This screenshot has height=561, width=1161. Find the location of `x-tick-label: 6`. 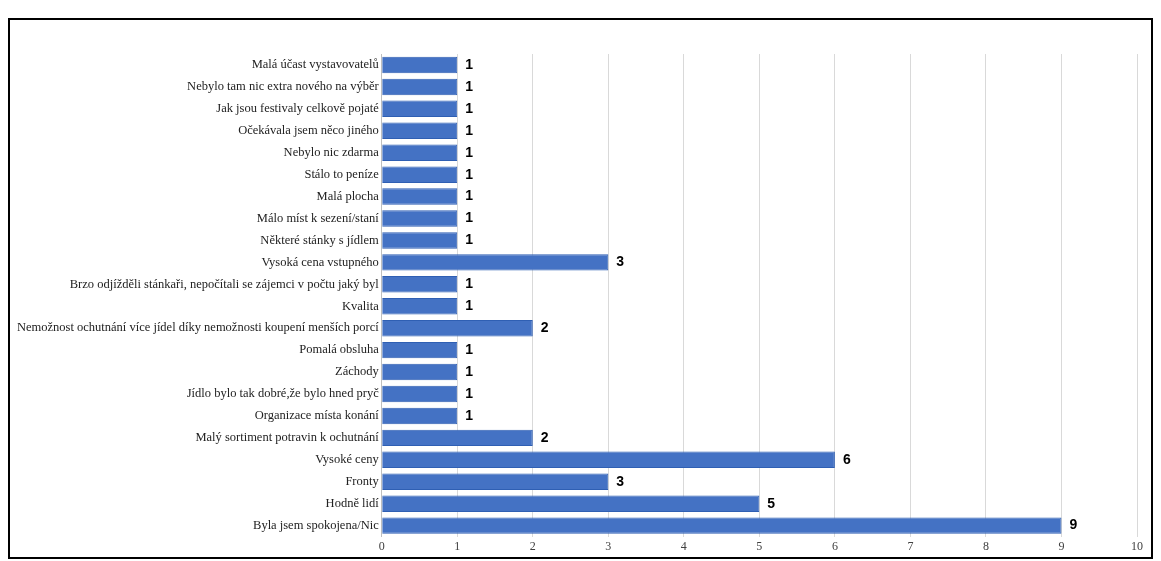

x-tick-label: 6 is located at coordinates (834, 545).